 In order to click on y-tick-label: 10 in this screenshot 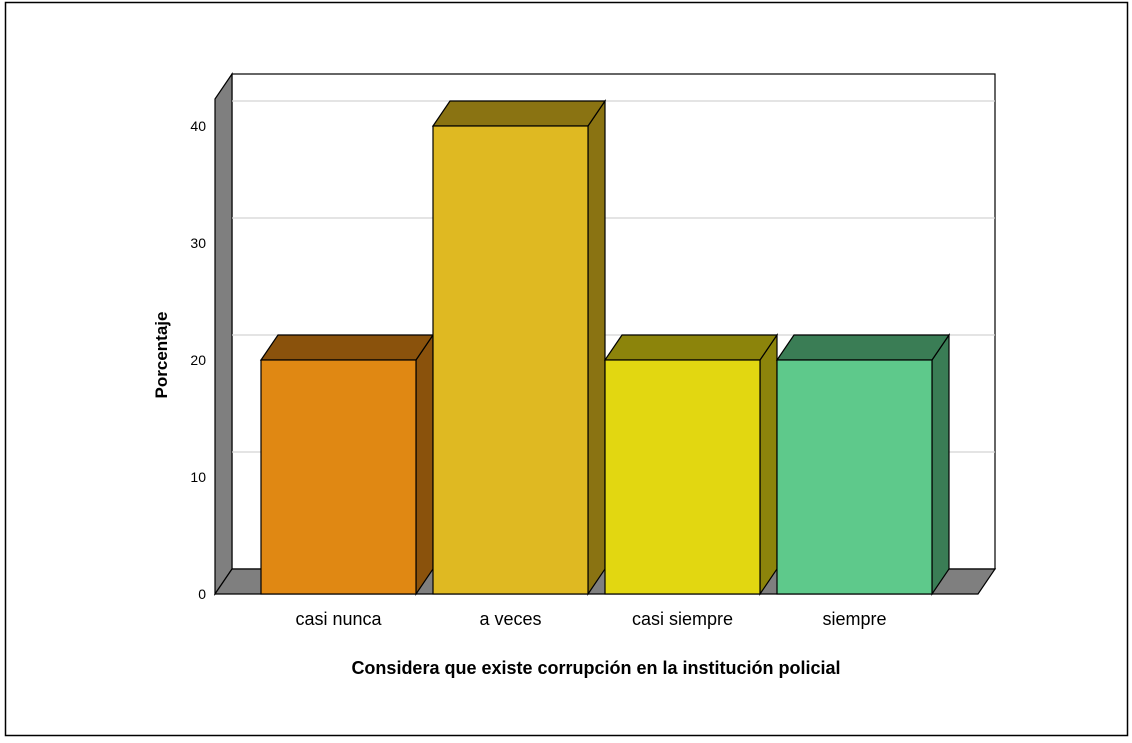, I will do `click(198, 477)`.